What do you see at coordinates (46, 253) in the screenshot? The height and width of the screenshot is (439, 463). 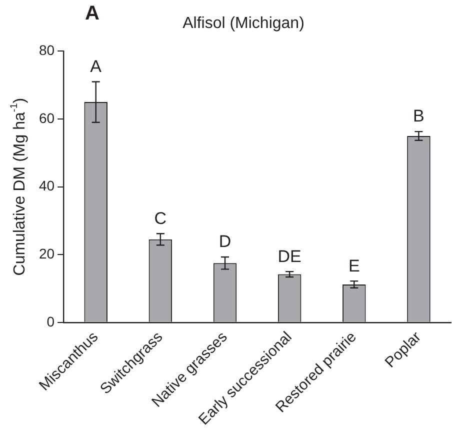 I see `y-tick-label: 20` at bounding box center [46, 253].